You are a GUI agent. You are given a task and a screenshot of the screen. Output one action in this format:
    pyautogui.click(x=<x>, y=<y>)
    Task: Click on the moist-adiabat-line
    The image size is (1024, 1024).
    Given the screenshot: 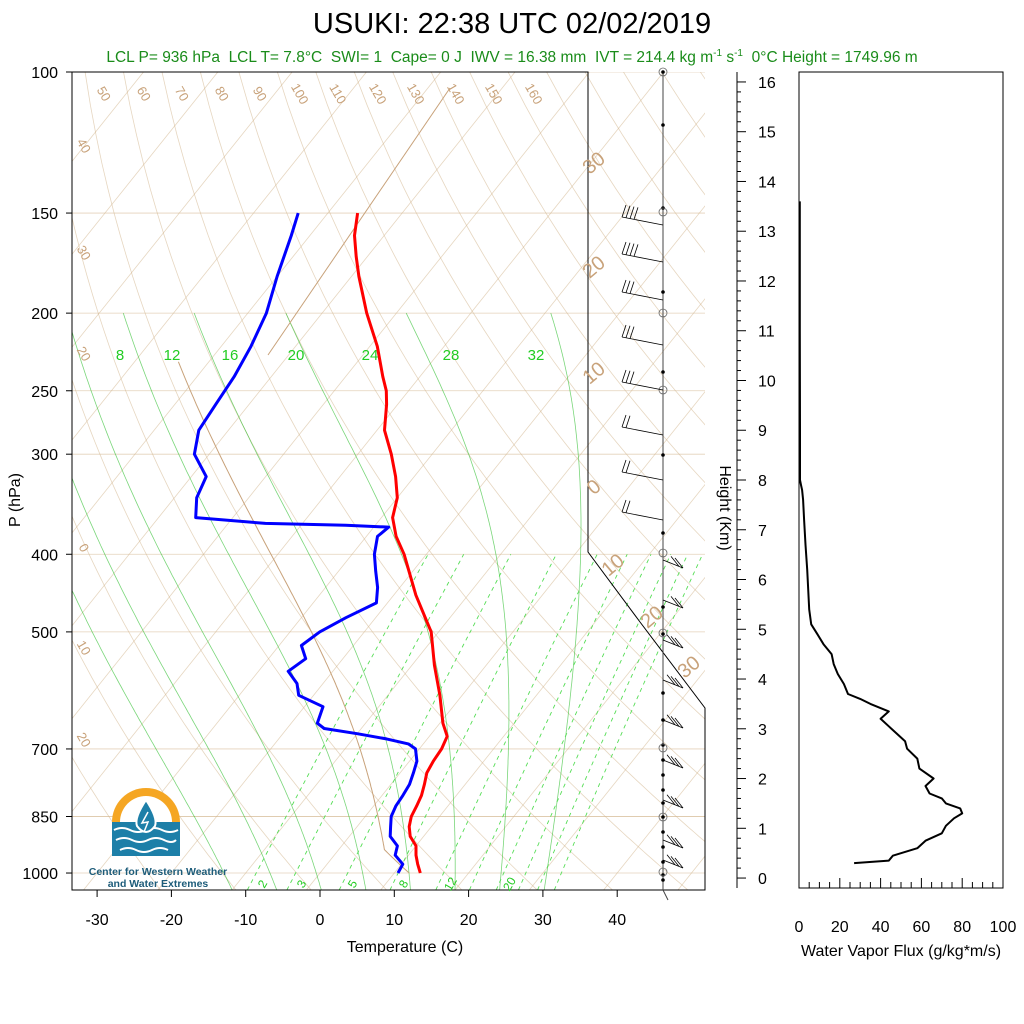 What is the action you would take?
    pyautogui.click(x=152, y=739)
    